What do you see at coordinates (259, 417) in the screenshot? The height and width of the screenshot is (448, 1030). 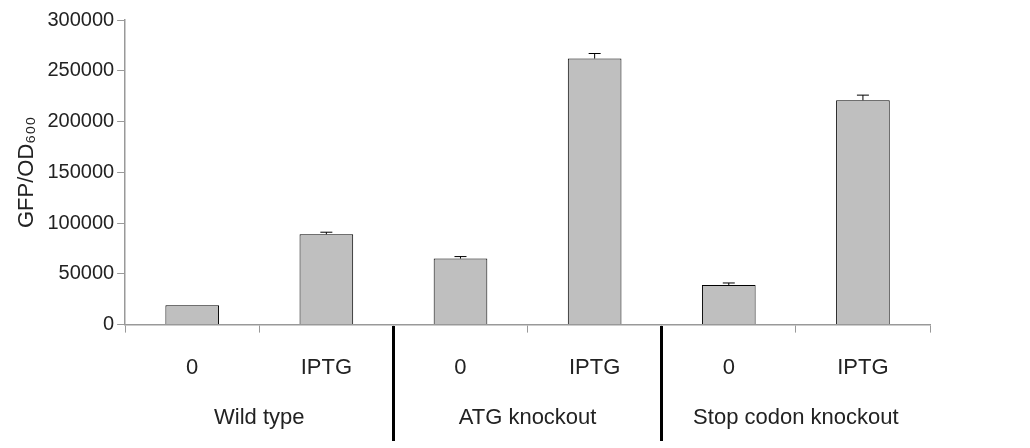 I see `text: Wild type` at bounding box center [259, 417].